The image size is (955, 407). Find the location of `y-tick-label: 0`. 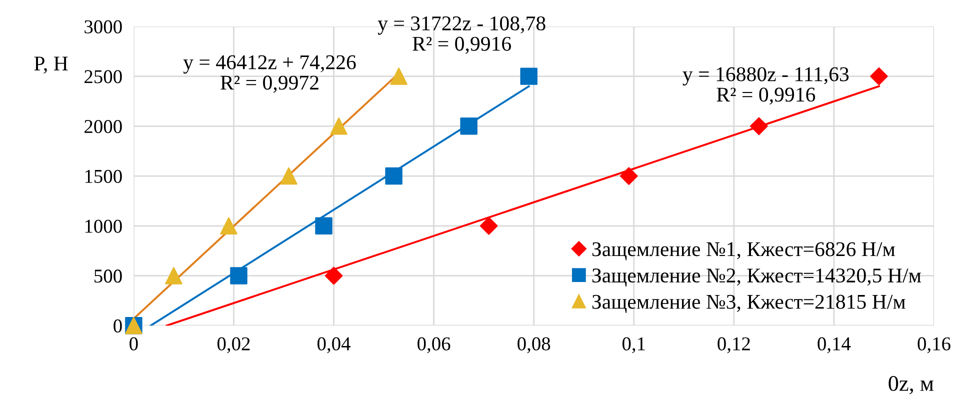

y-tick-label: 0 is located at coordinates (118, 326).